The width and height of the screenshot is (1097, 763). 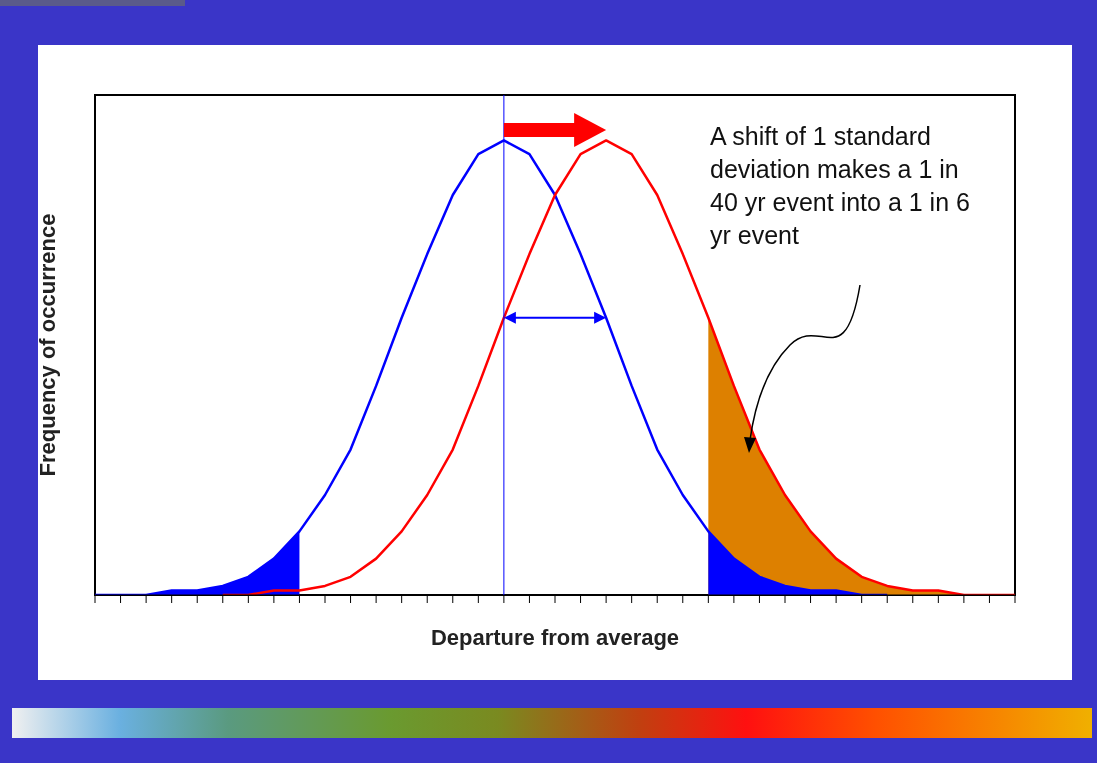 I want to click on annotation: A shift of 1 standard deviation makes a 1 in 40 yr event into a 1 in 6 yr event, so click(x=850, y=186).